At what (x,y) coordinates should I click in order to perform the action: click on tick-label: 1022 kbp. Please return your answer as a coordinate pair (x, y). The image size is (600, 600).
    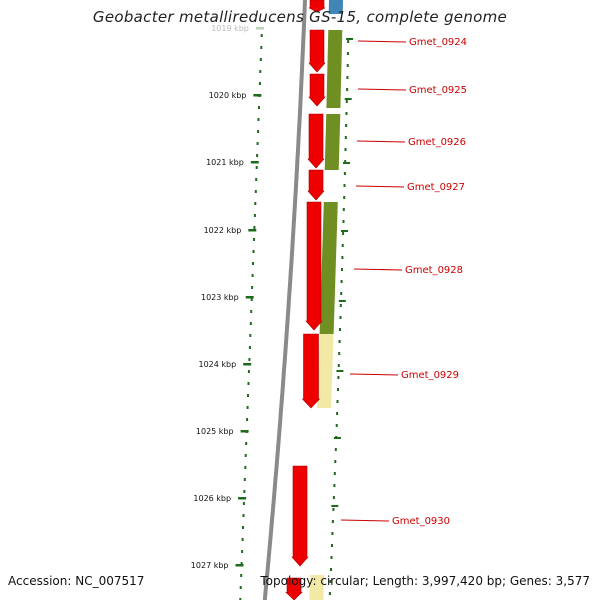
    Looking at the image, I should click on (223, 230).